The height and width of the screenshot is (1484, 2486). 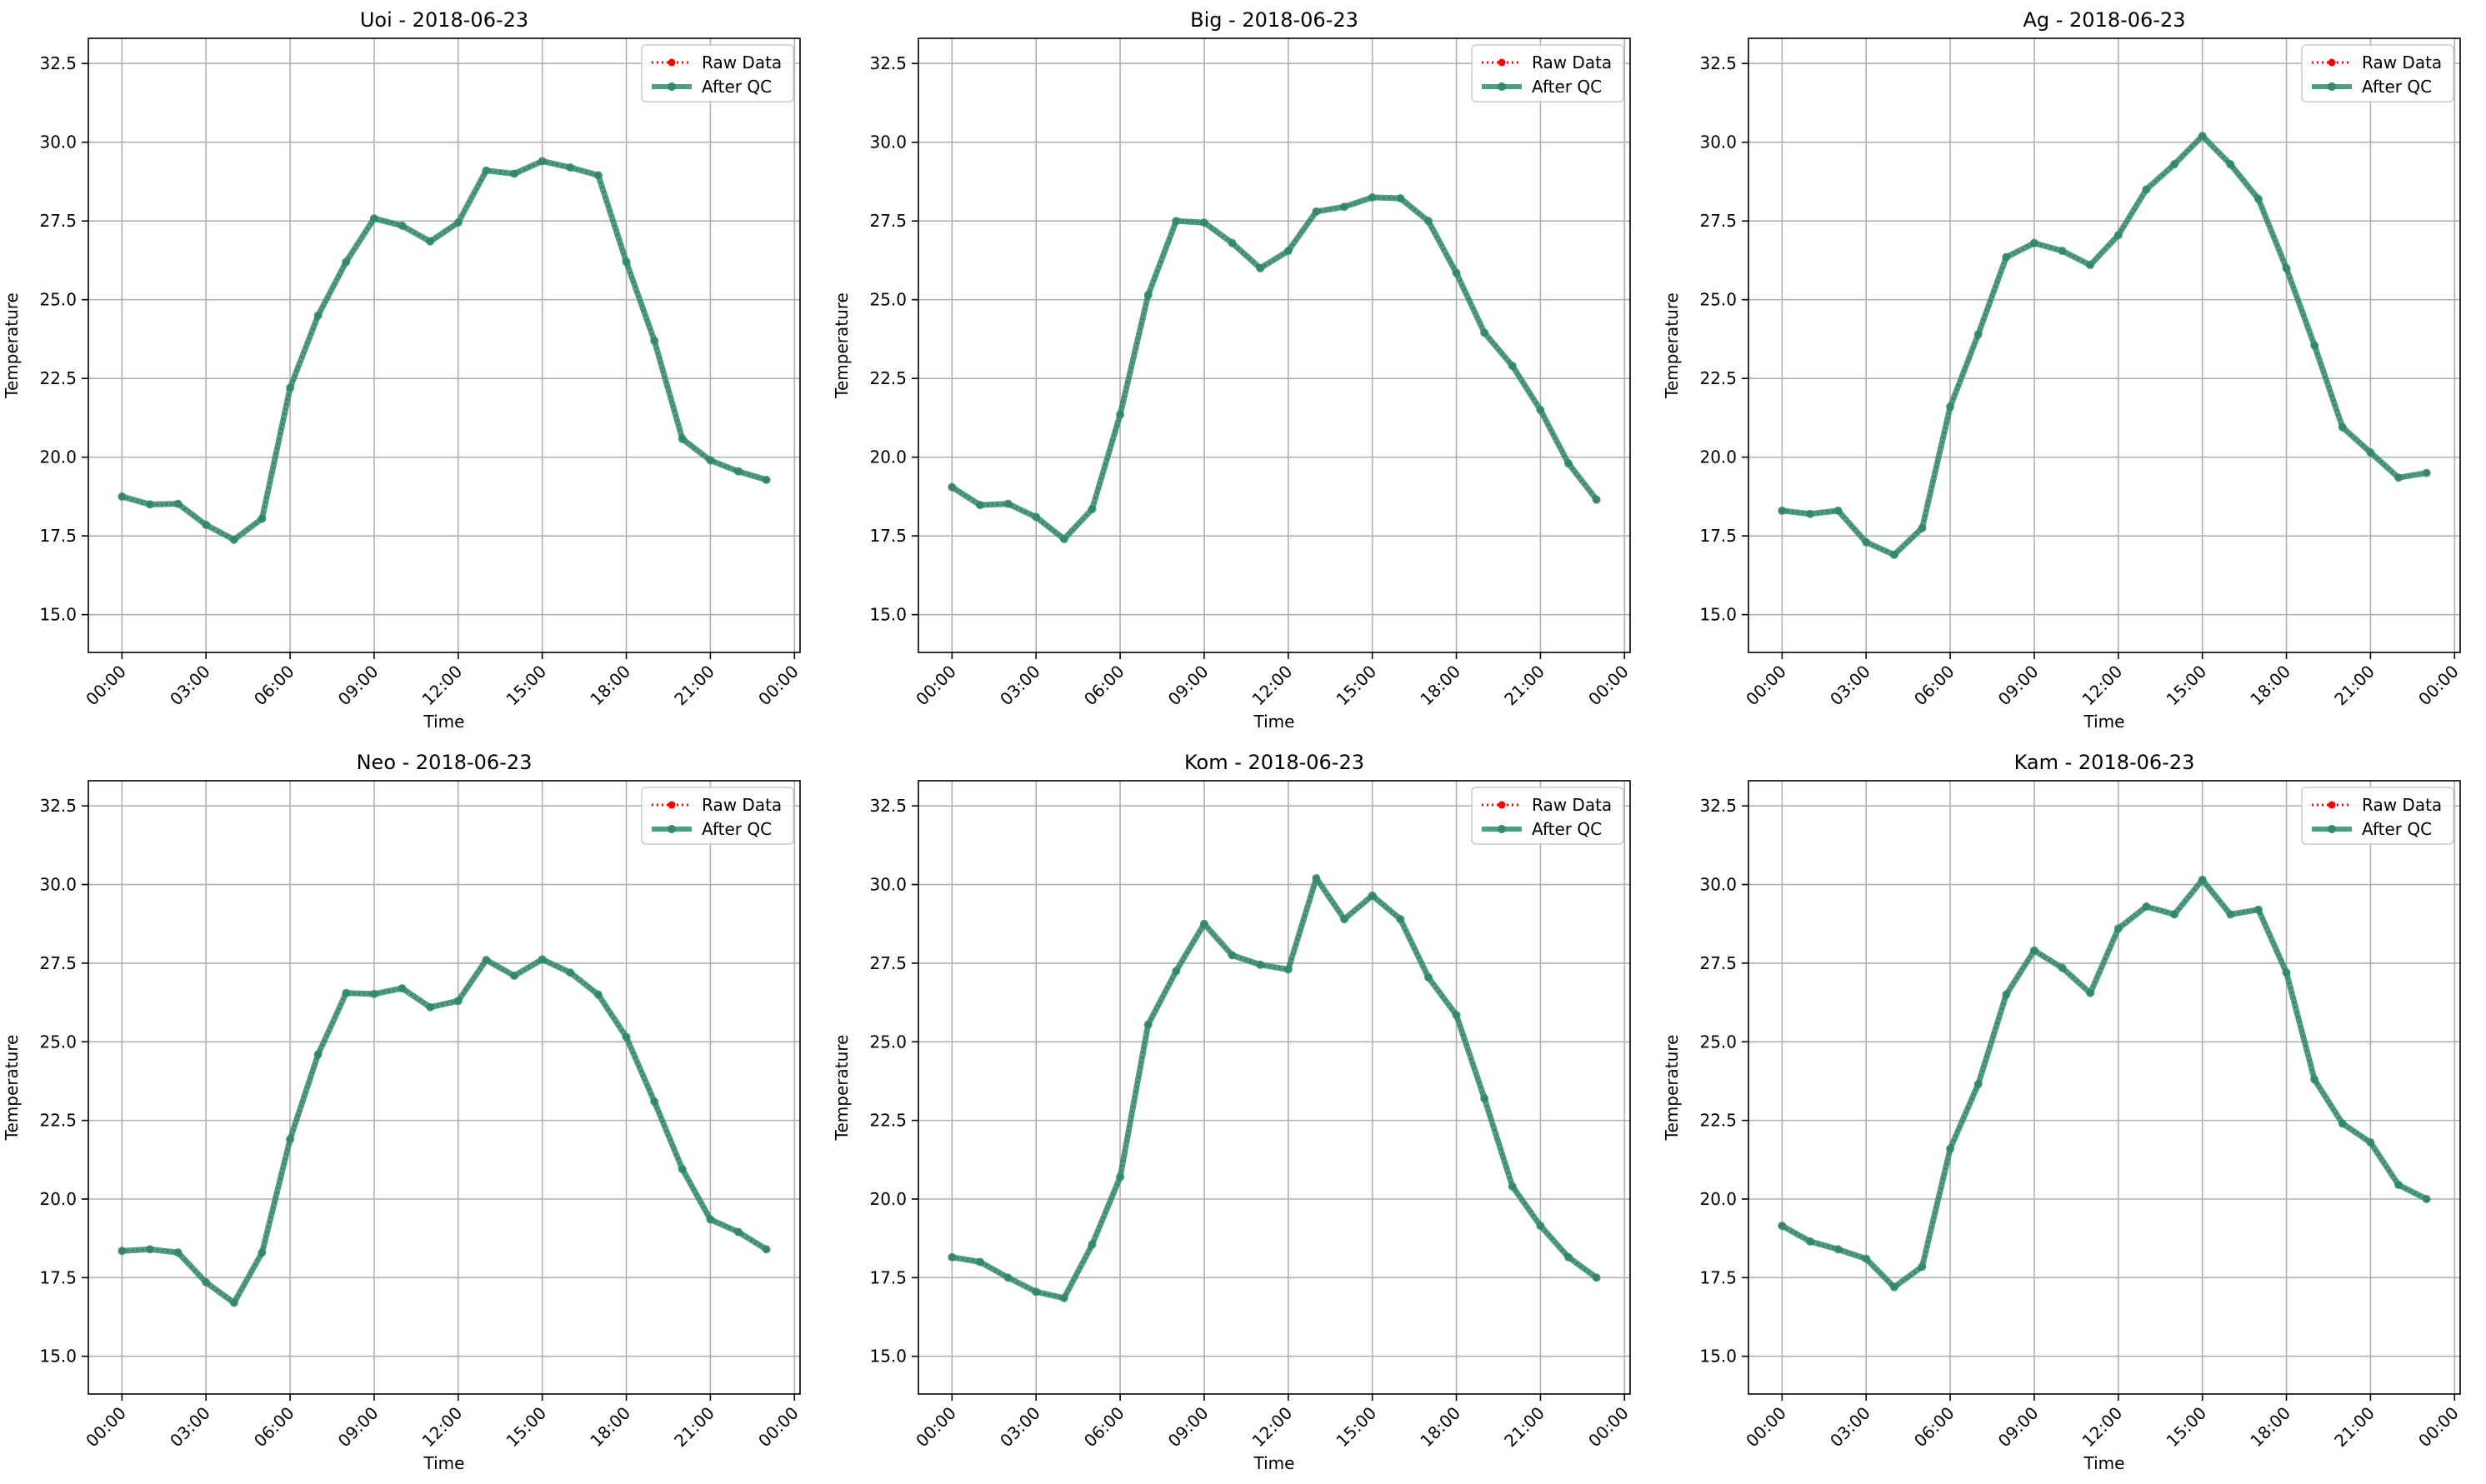 What do you see at coordinates (445, 762) in the screenshot?
I see `chart-title: Neo - 2018-06-23` at bounding box center [445, 762].